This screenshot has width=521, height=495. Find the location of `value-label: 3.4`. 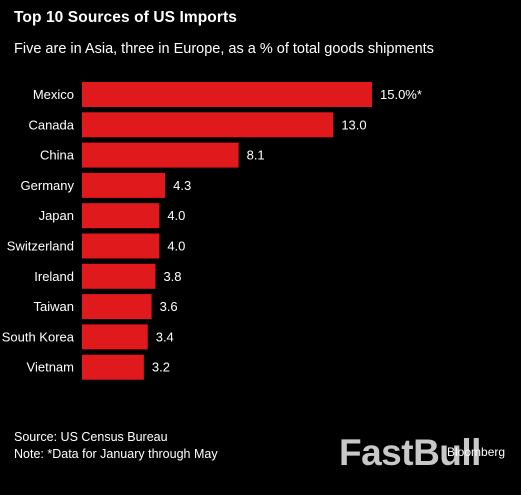

value-label: 3.4 is located at coordinates (165, 336).